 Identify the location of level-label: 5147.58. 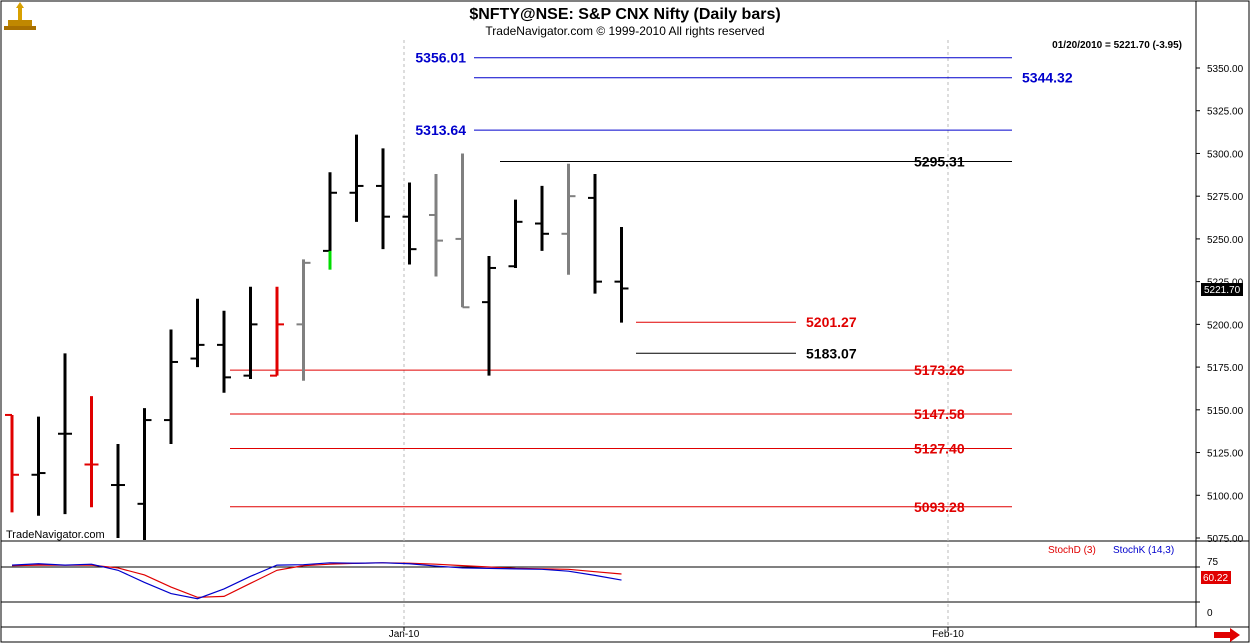
(939, 414).